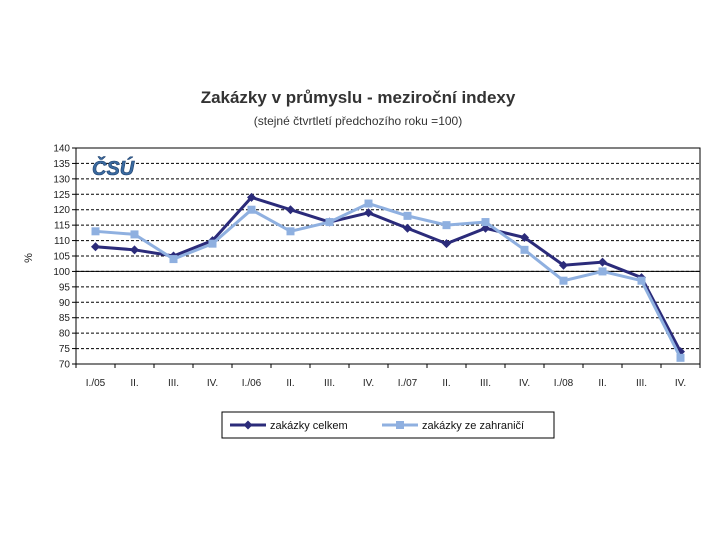 The image size is (720, 540). Describe the element at coordinates (564, 383) in the screenshot. I see `x-tick-label: I./08` at that location.